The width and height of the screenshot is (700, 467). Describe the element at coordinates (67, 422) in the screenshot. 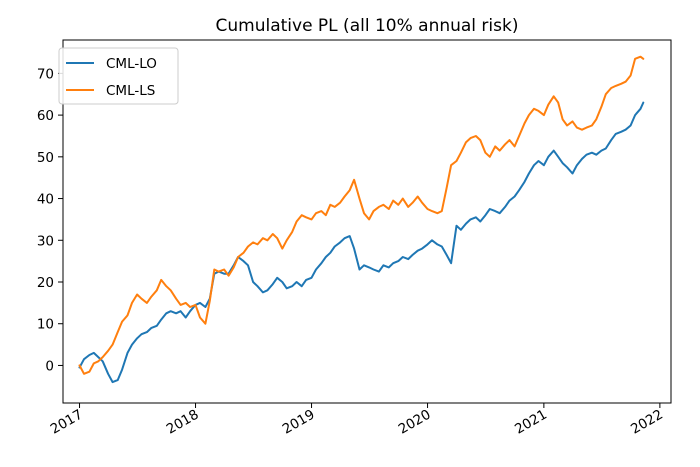

I see `x-tick-label: 2017` at that location.